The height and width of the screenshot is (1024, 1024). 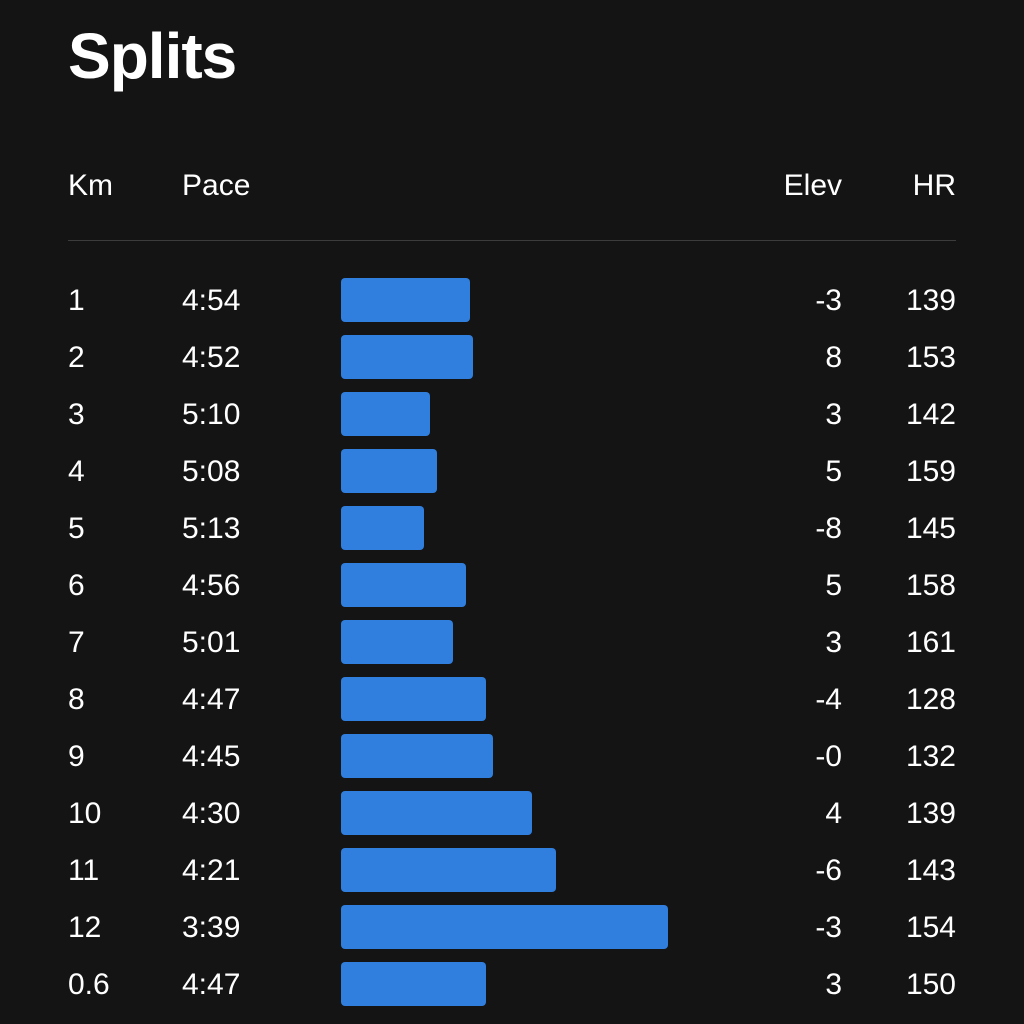 What do you see at coordinates (930, 471) in the screenshot?
I see `split-hr: 159` at bounding box center [930, 471].